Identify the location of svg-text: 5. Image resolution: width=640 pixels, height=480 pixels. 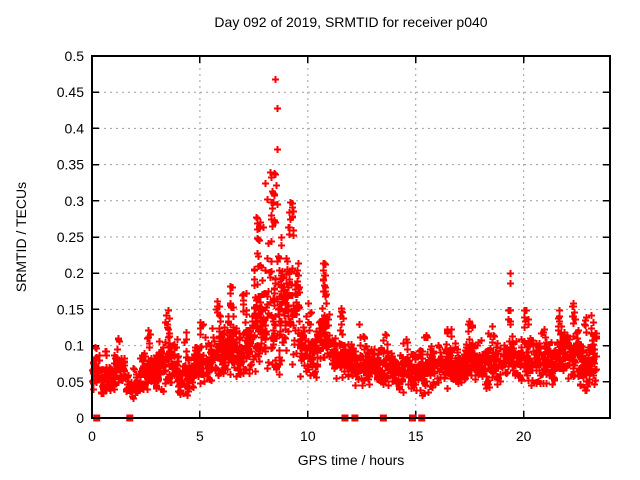
(200, 436).